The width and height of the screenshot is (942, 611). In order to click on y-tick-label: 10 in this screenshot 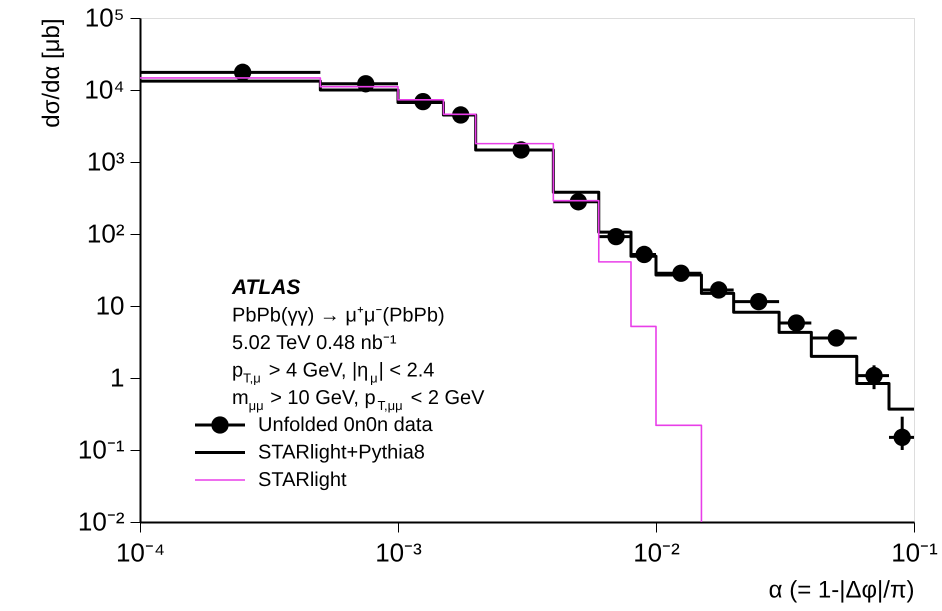, I will do `click(110, 305)`.